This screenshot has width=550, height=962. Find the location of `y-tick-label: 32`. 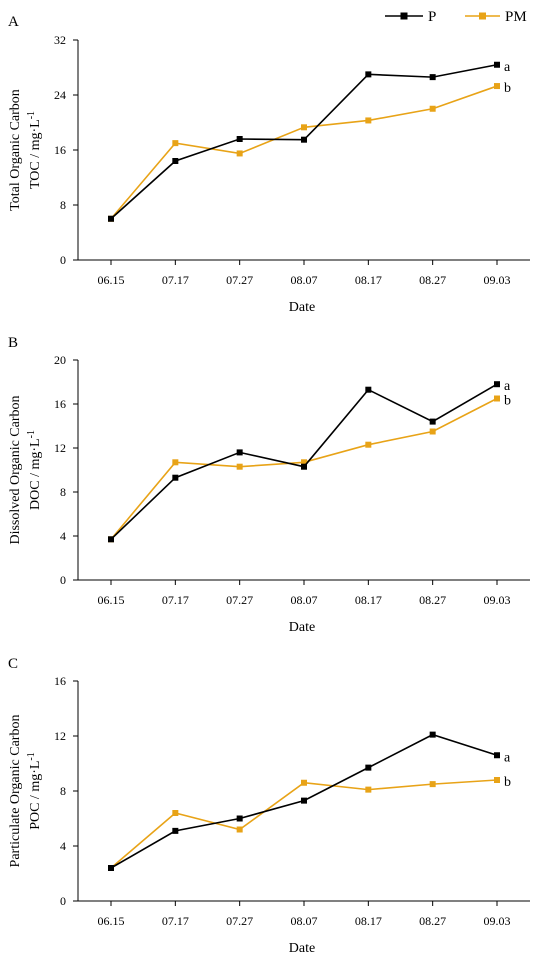

y-tick-label: 32 is located at coordinates (60, 40).